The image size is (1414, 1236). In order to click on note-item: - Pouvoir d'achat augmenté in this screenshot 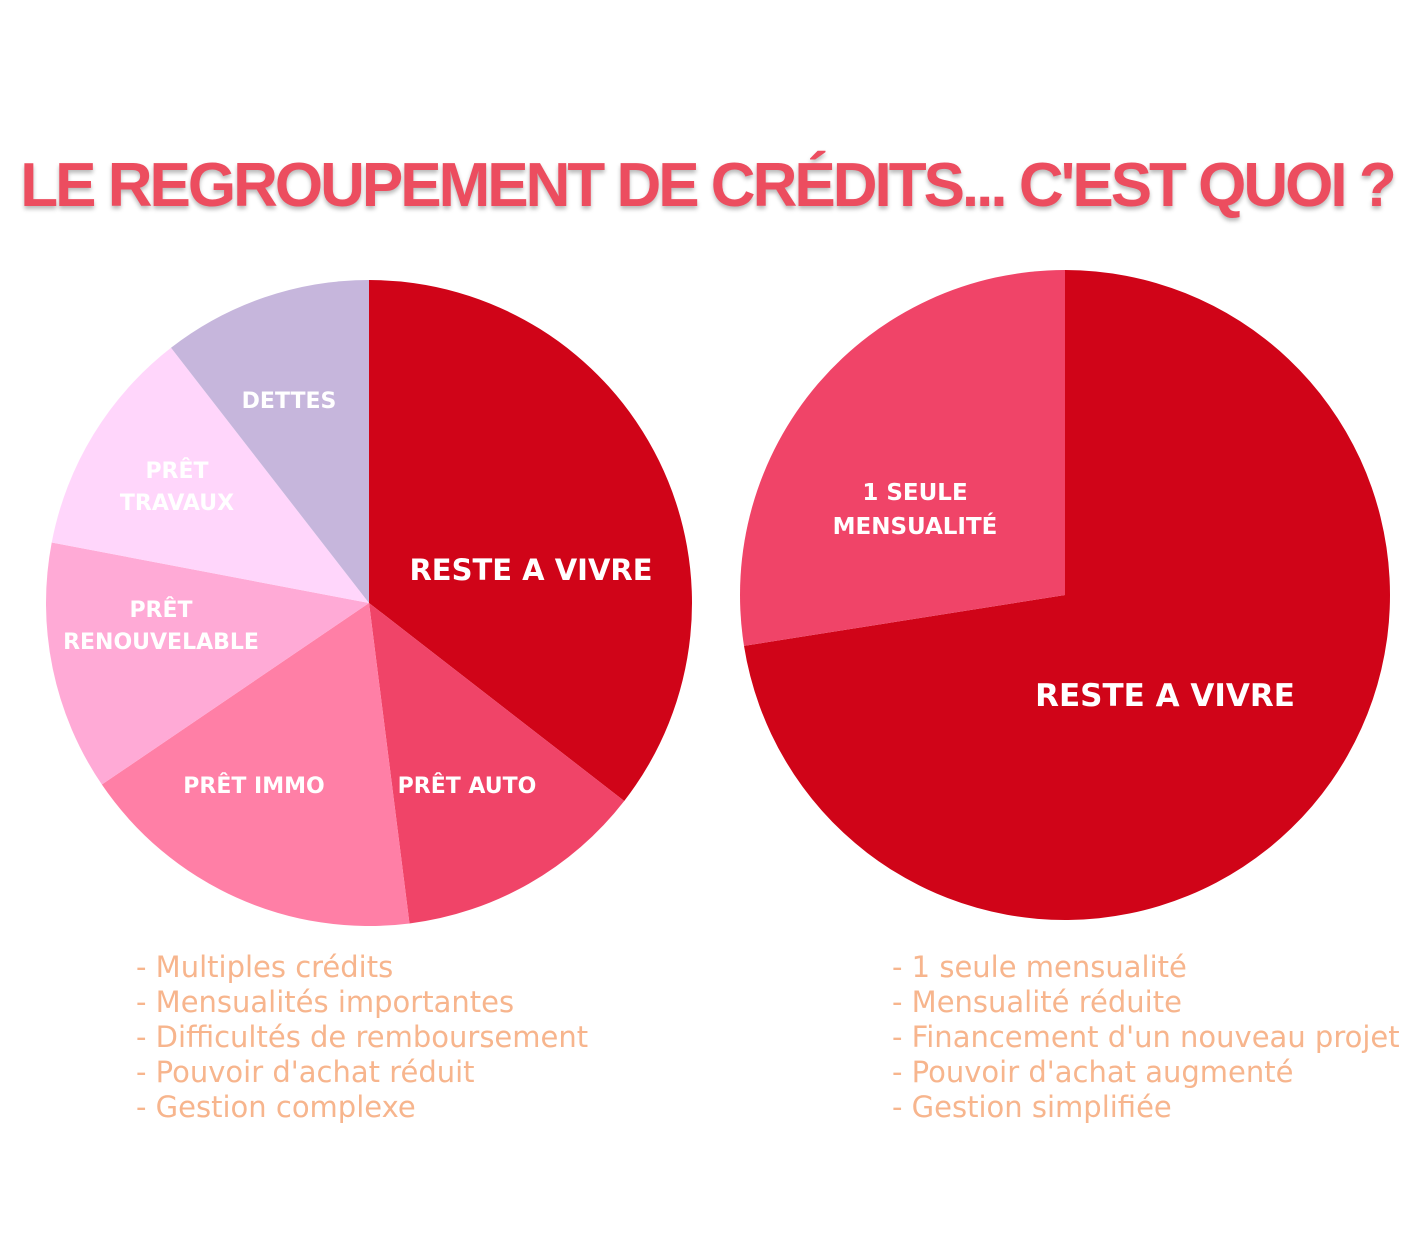, I will do `click(1093, 1072)`.